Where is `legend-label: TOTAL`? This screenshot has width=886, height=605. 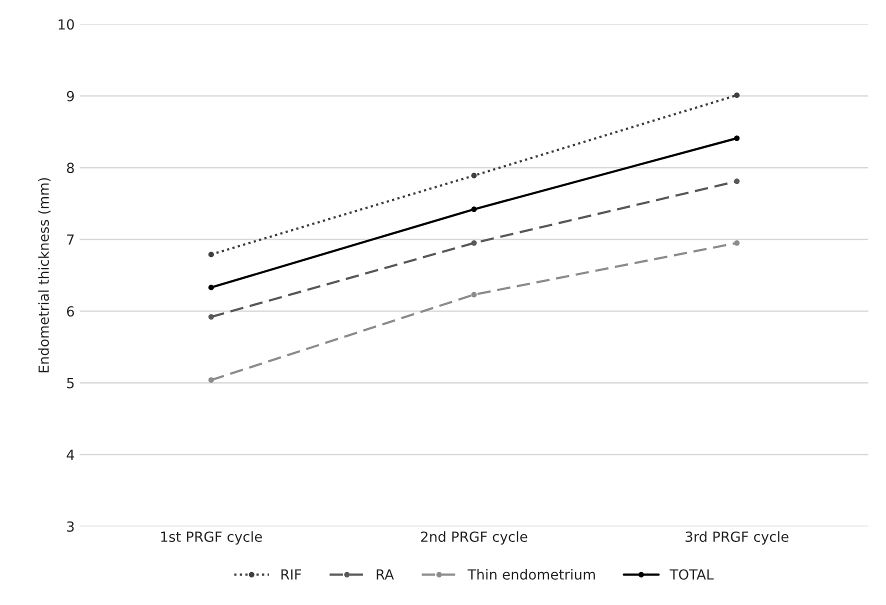 legend-label: TOTAL is located at coordinates (692, 574).